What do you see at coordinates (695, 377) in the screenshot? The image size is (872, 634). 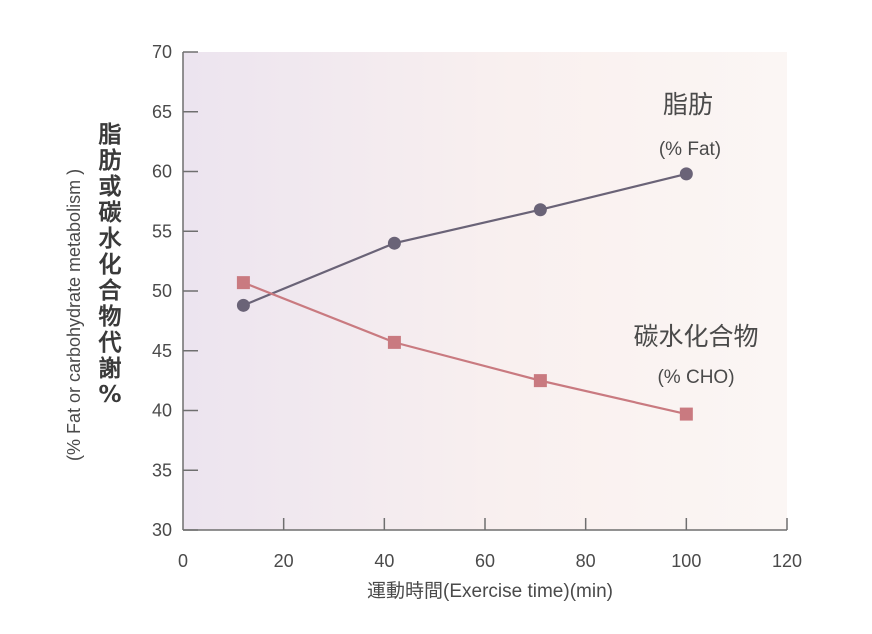 I see `cho-series-sublabel: (% CHO)` at bounding box center [695, 377].